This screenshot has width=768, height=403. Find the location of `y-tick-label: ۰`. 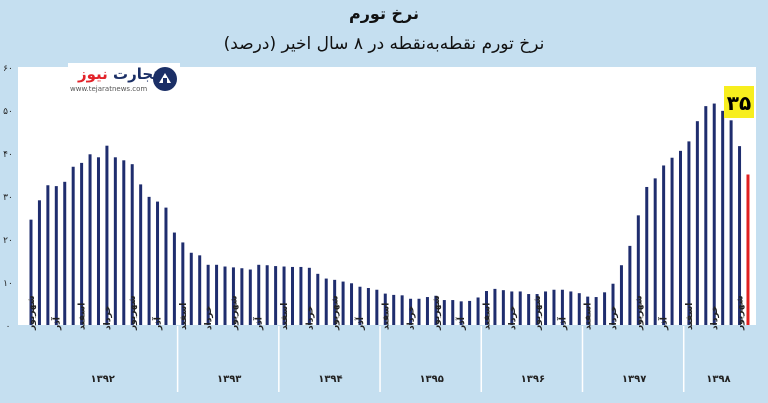

y-tick-label: ۰ is located at coordinates (8, 327).